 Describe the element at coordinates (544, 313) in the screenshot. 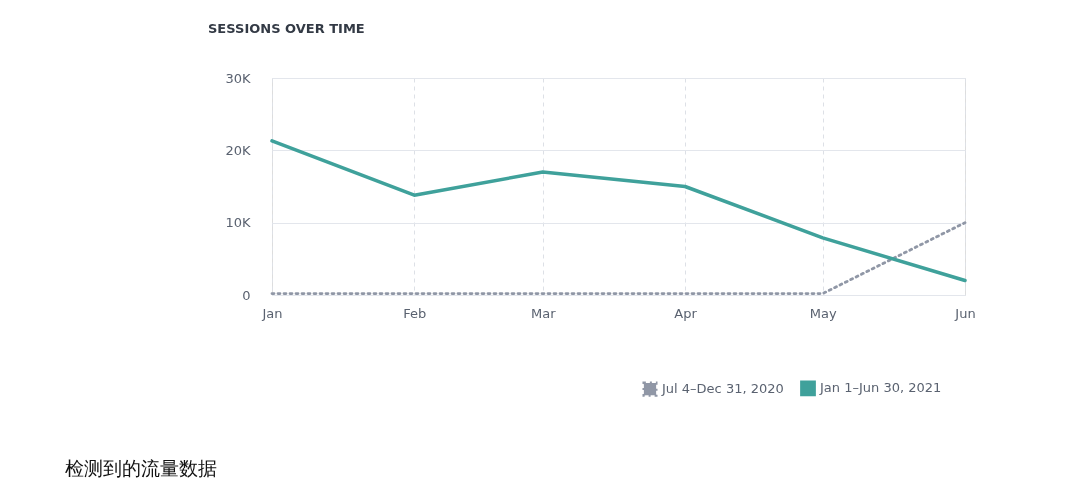

I see `x-tick-label: Mar` at that location.